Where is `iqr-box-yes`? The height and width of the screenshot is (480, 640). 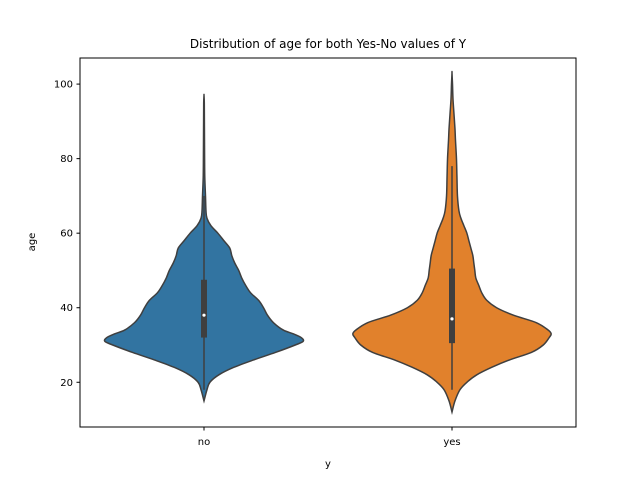
iqr-box-yes is located at coordinates (452, 306).